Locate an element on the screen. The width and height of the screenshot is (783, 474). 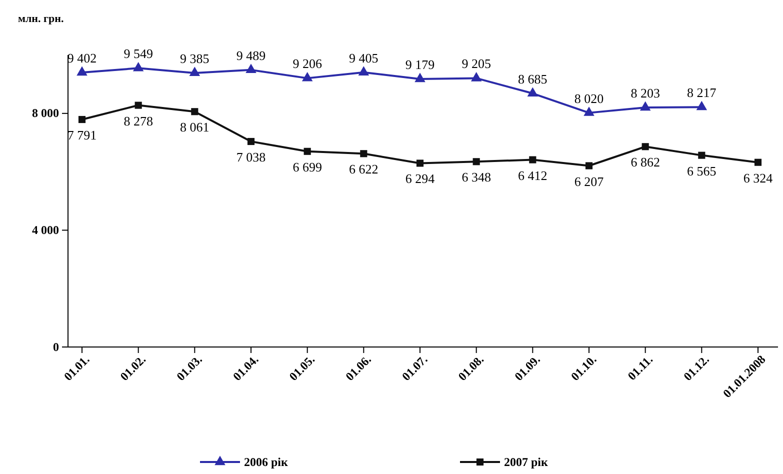
y-tick-label: 0 is located at coordinates (56, 347).